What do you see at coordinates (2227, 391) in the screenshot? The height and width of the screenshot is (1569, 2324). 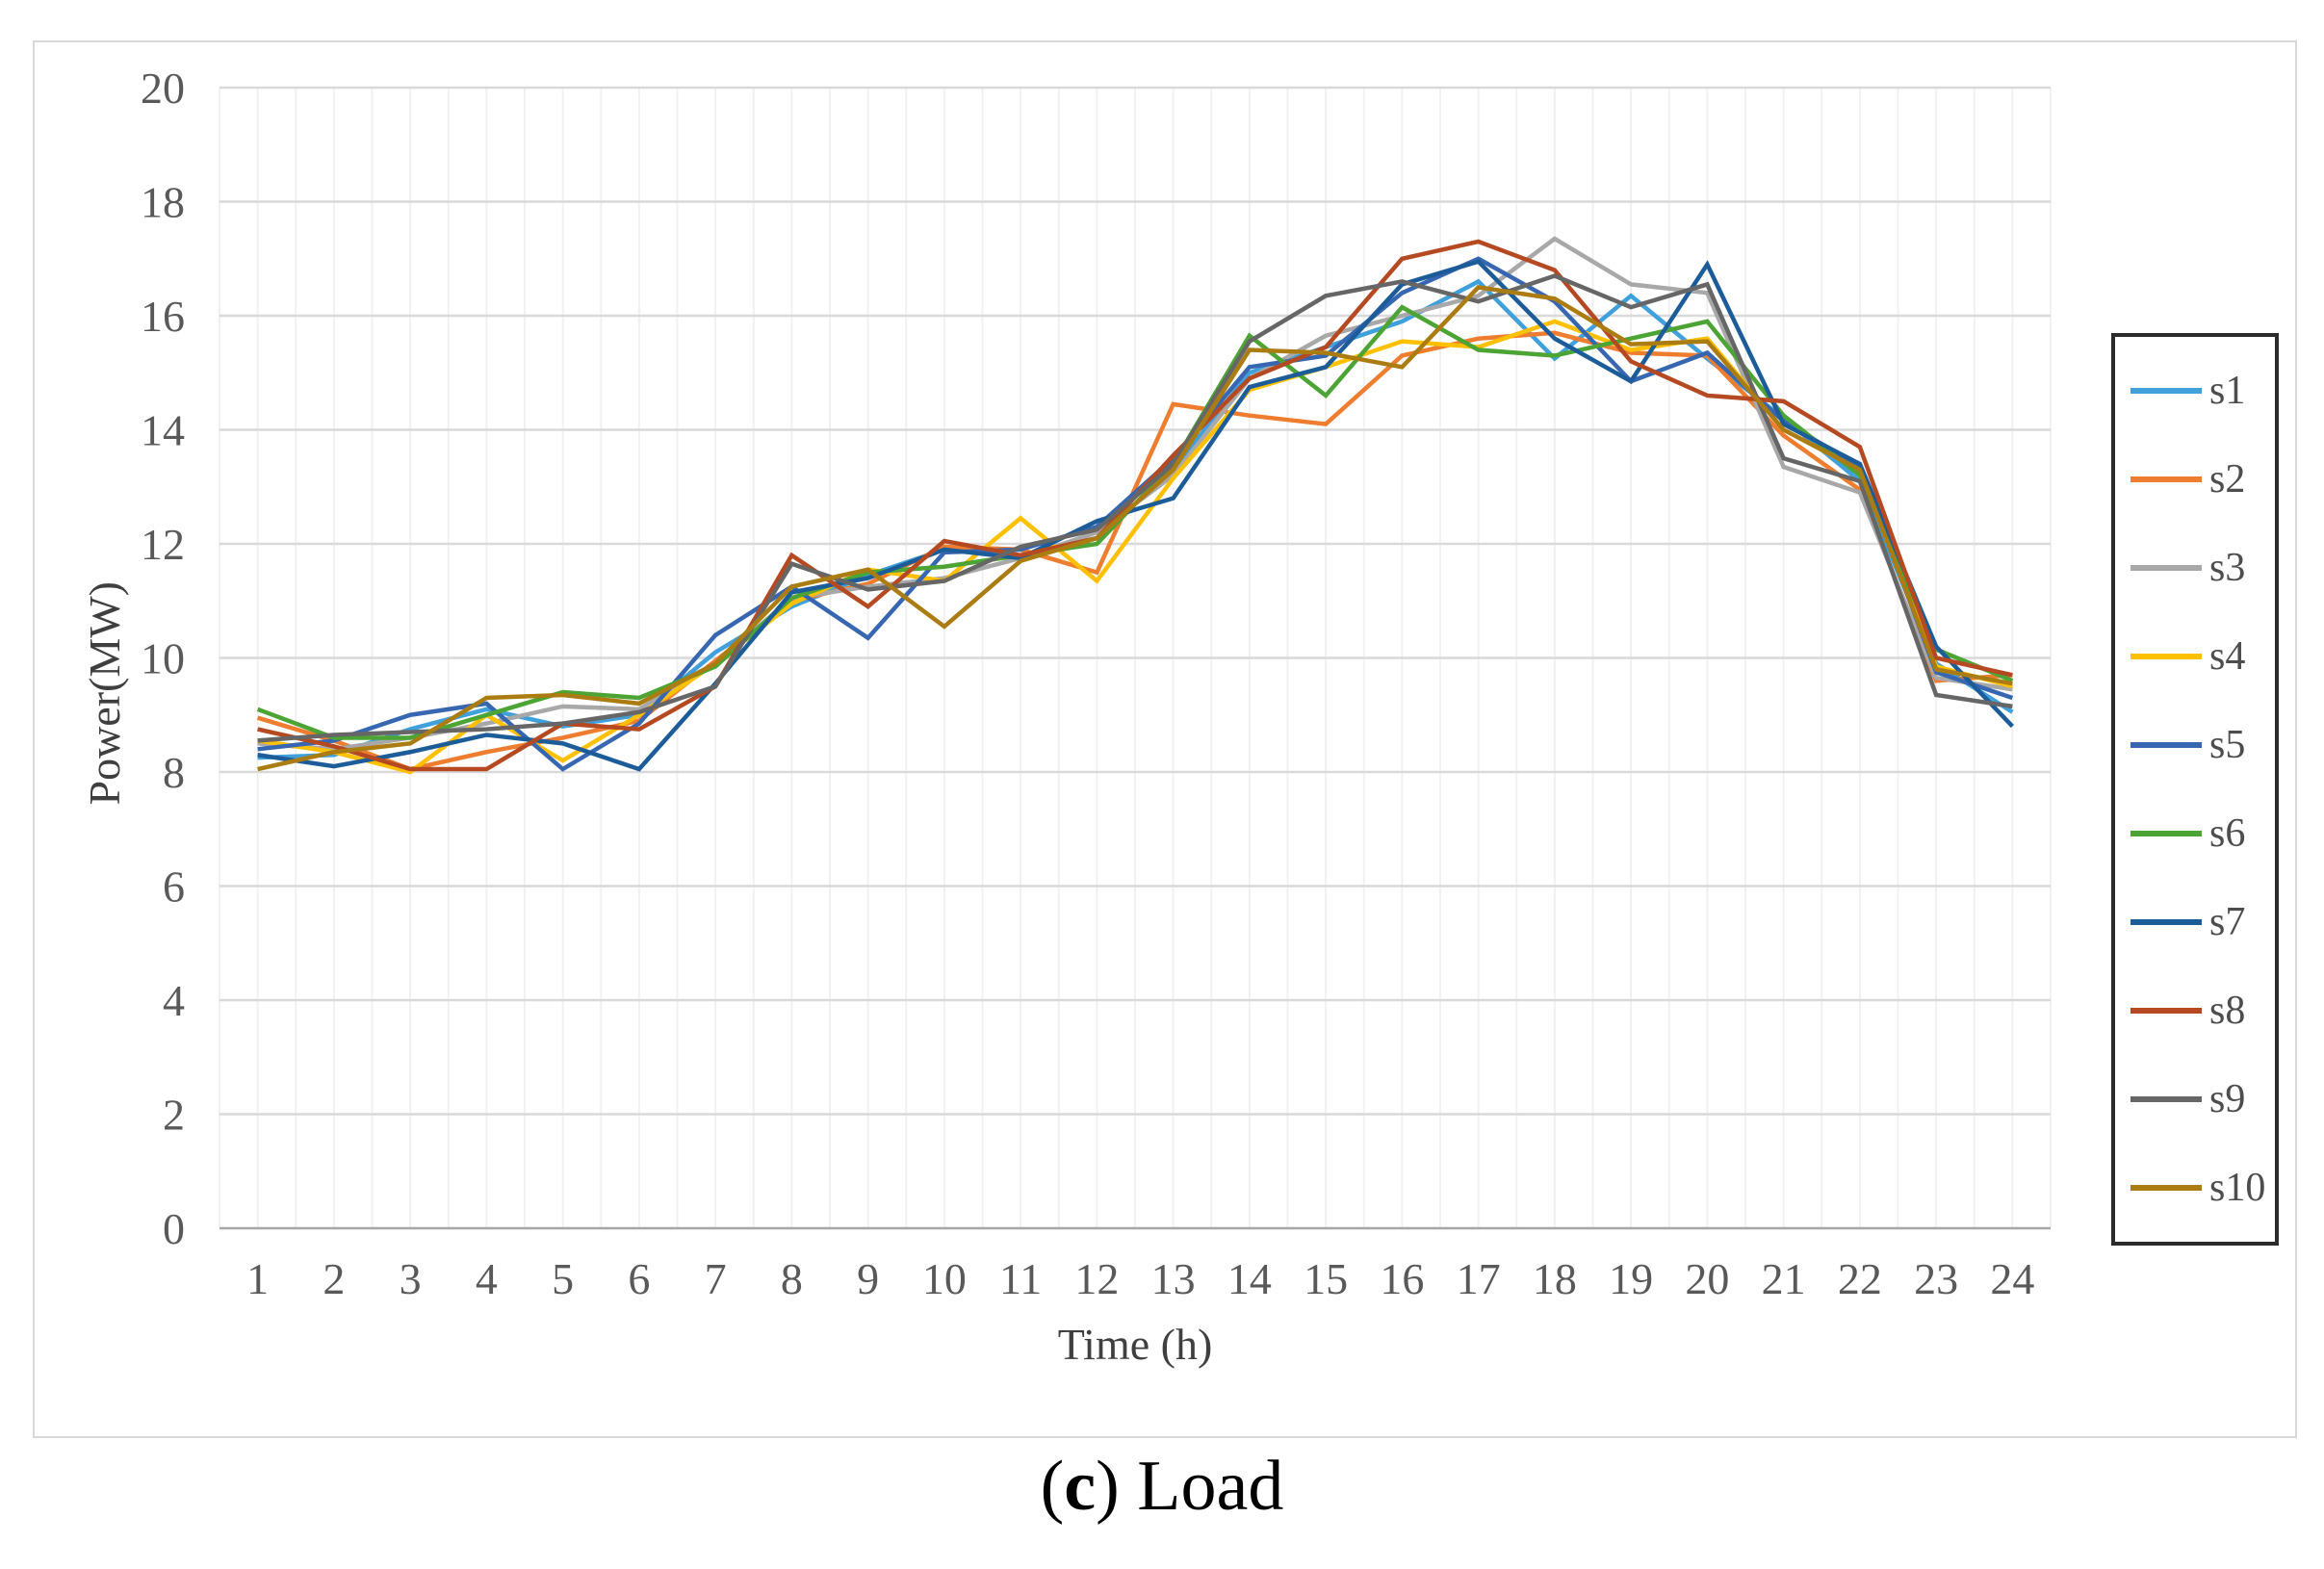 I see `legend-label-s1: s1` at bounding box center [2227, 391].